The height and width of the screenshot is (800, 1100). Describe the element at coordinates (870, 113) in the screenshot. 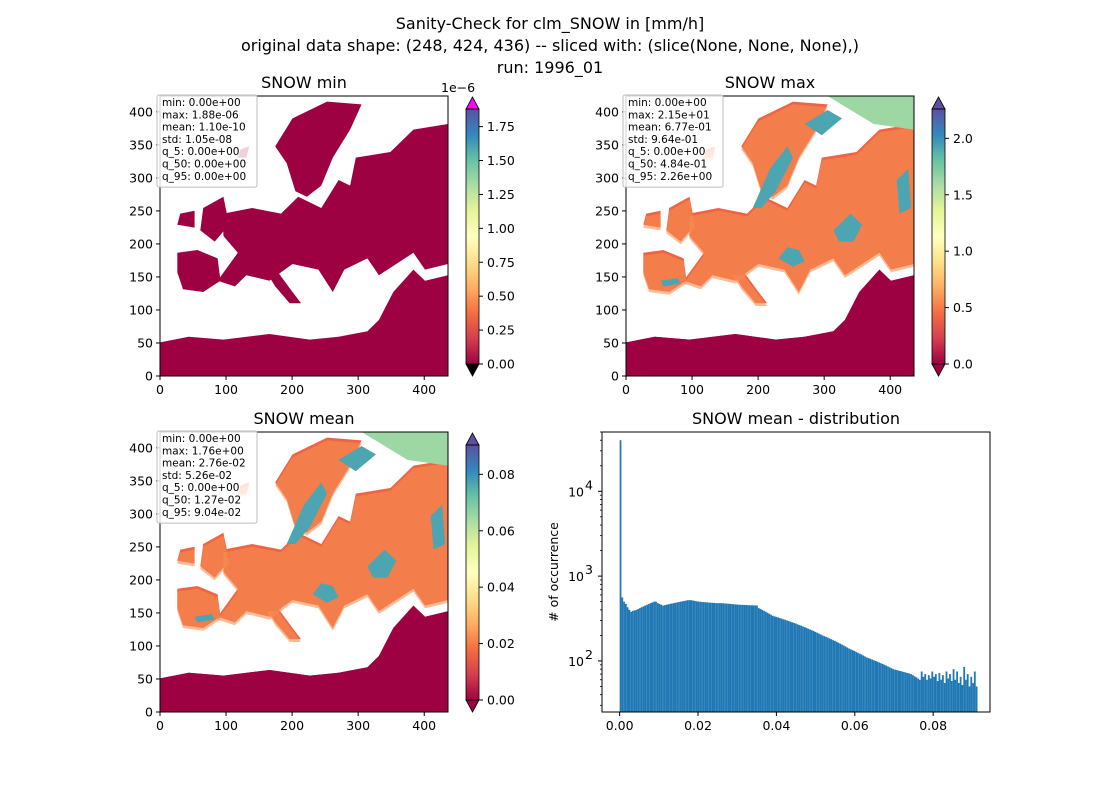

I see `map-north-max` at that location.